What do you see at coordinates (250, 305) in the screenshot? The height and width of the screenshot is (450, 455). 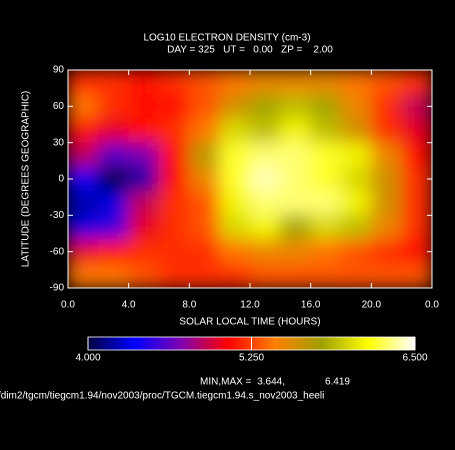 I see `x-tick-label: 12.0` at bounding box center [250, 305].